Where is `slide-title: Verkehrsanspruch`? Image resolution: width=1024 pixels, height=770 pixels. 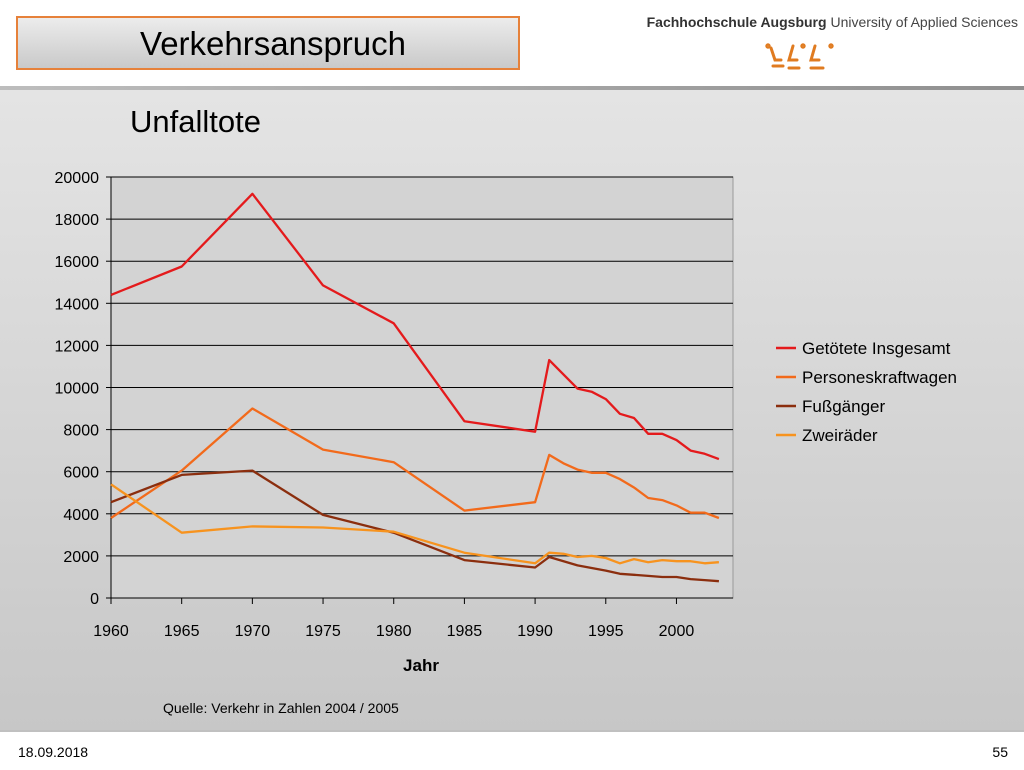
slide-title: Verkehrsanspruch is located at coordinates (273, 43).